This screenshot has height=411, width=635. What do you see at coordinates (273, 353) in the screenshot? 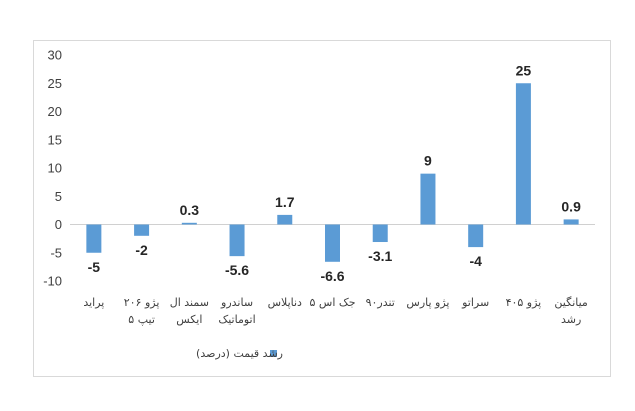
I see `legend-swatch` at bounding box center [273, 353].